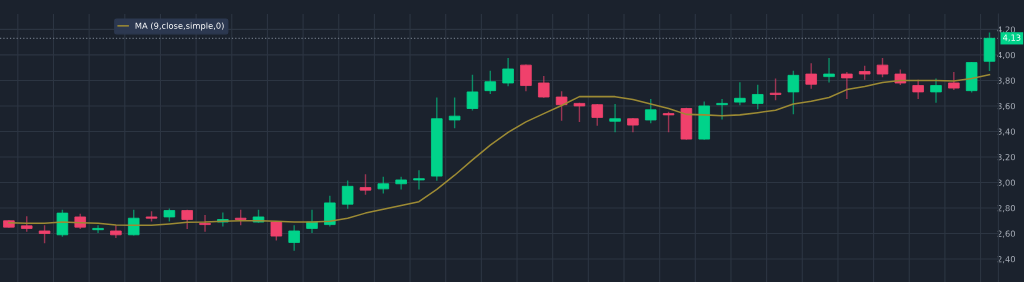 The width and height of the screenshot is (1024, 282). I want to click on y-tick-label: 3,00, so click(1006, 183).